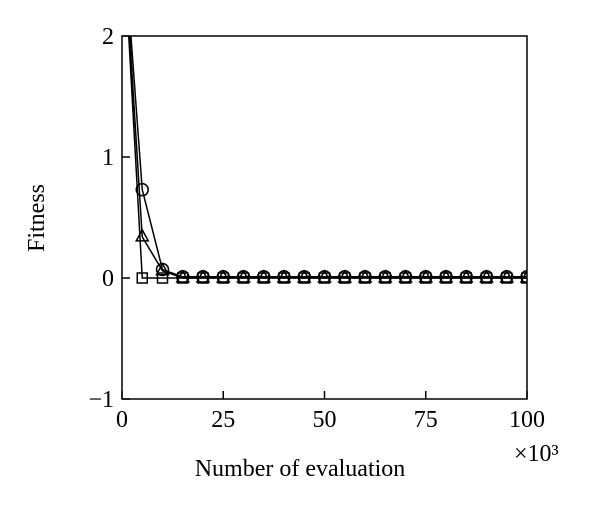 This screenshot has height=509, width=600. I want to click on y-tick-label: 2, so click(108, 37).